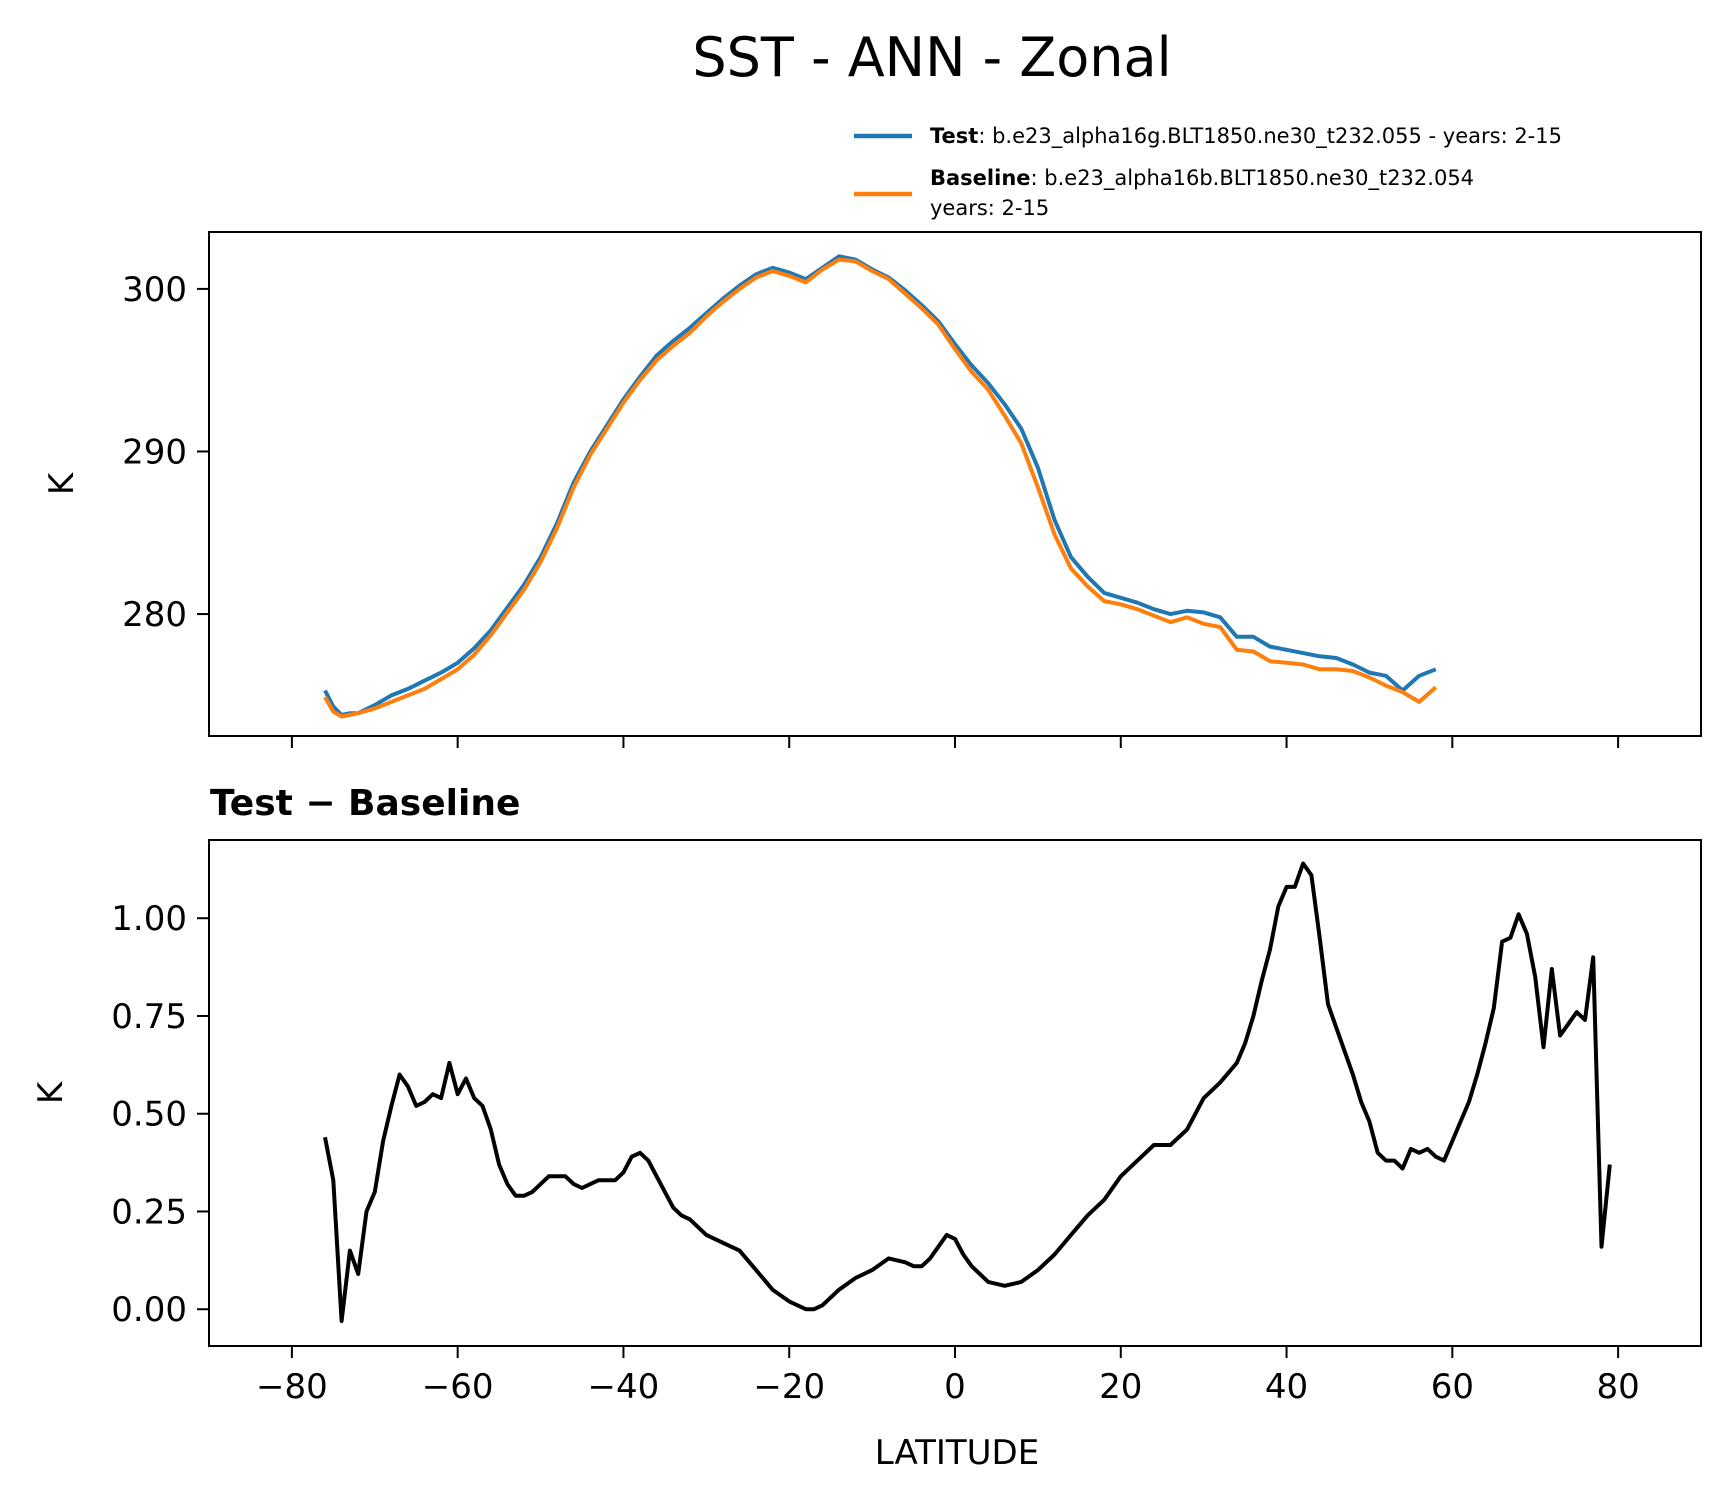 This screenshot has height=1496, width=1726. I want to click on figure-title: SST - ANN - Zonal, so click(931, 57).